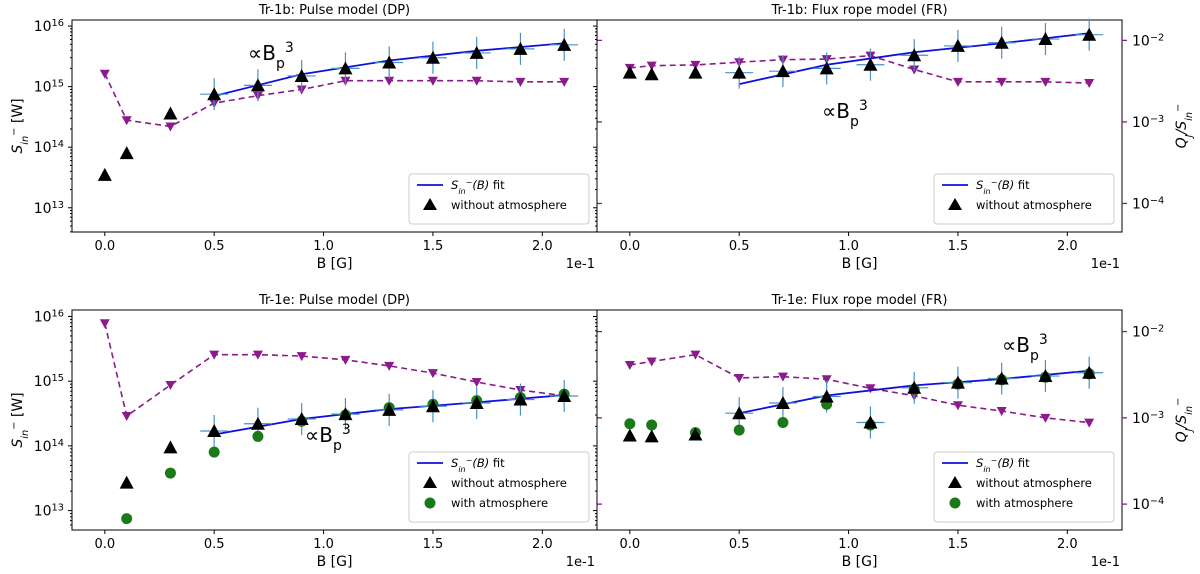 Image resolution: width=1200 pixels, height=574 pixels. What do you see at coordinates (1148, 418) in the screenshot?
I see `right-y-tick-label: 10⁻³` at bounding box center [1148, 418].